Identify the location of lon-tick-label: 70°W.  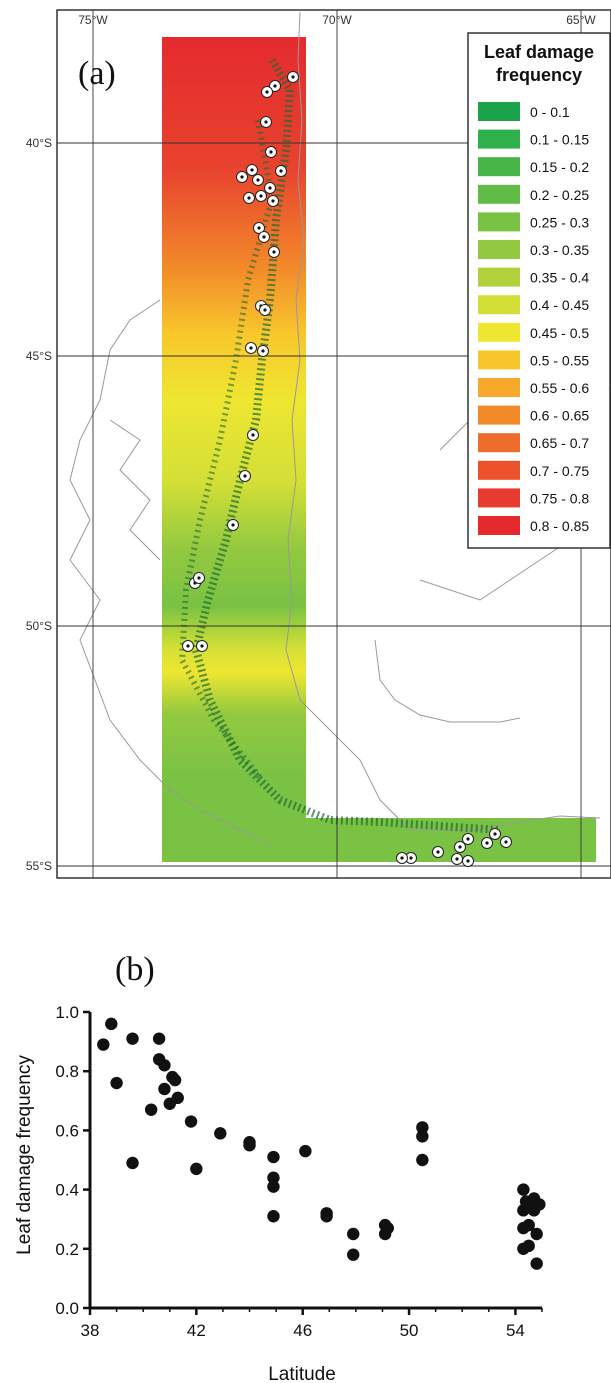
(337, 20).